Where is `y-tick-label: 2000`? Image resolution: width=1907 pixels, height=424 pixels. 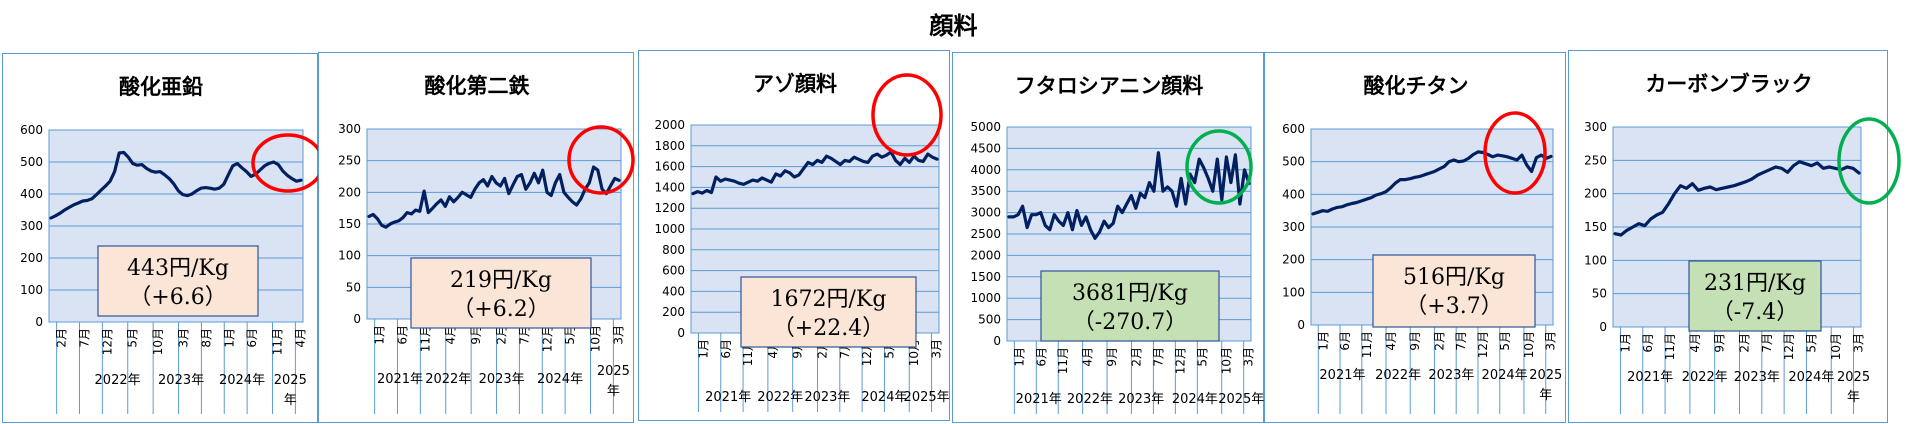
y-tick-label: 2000 is located at coordinates (985, 255).